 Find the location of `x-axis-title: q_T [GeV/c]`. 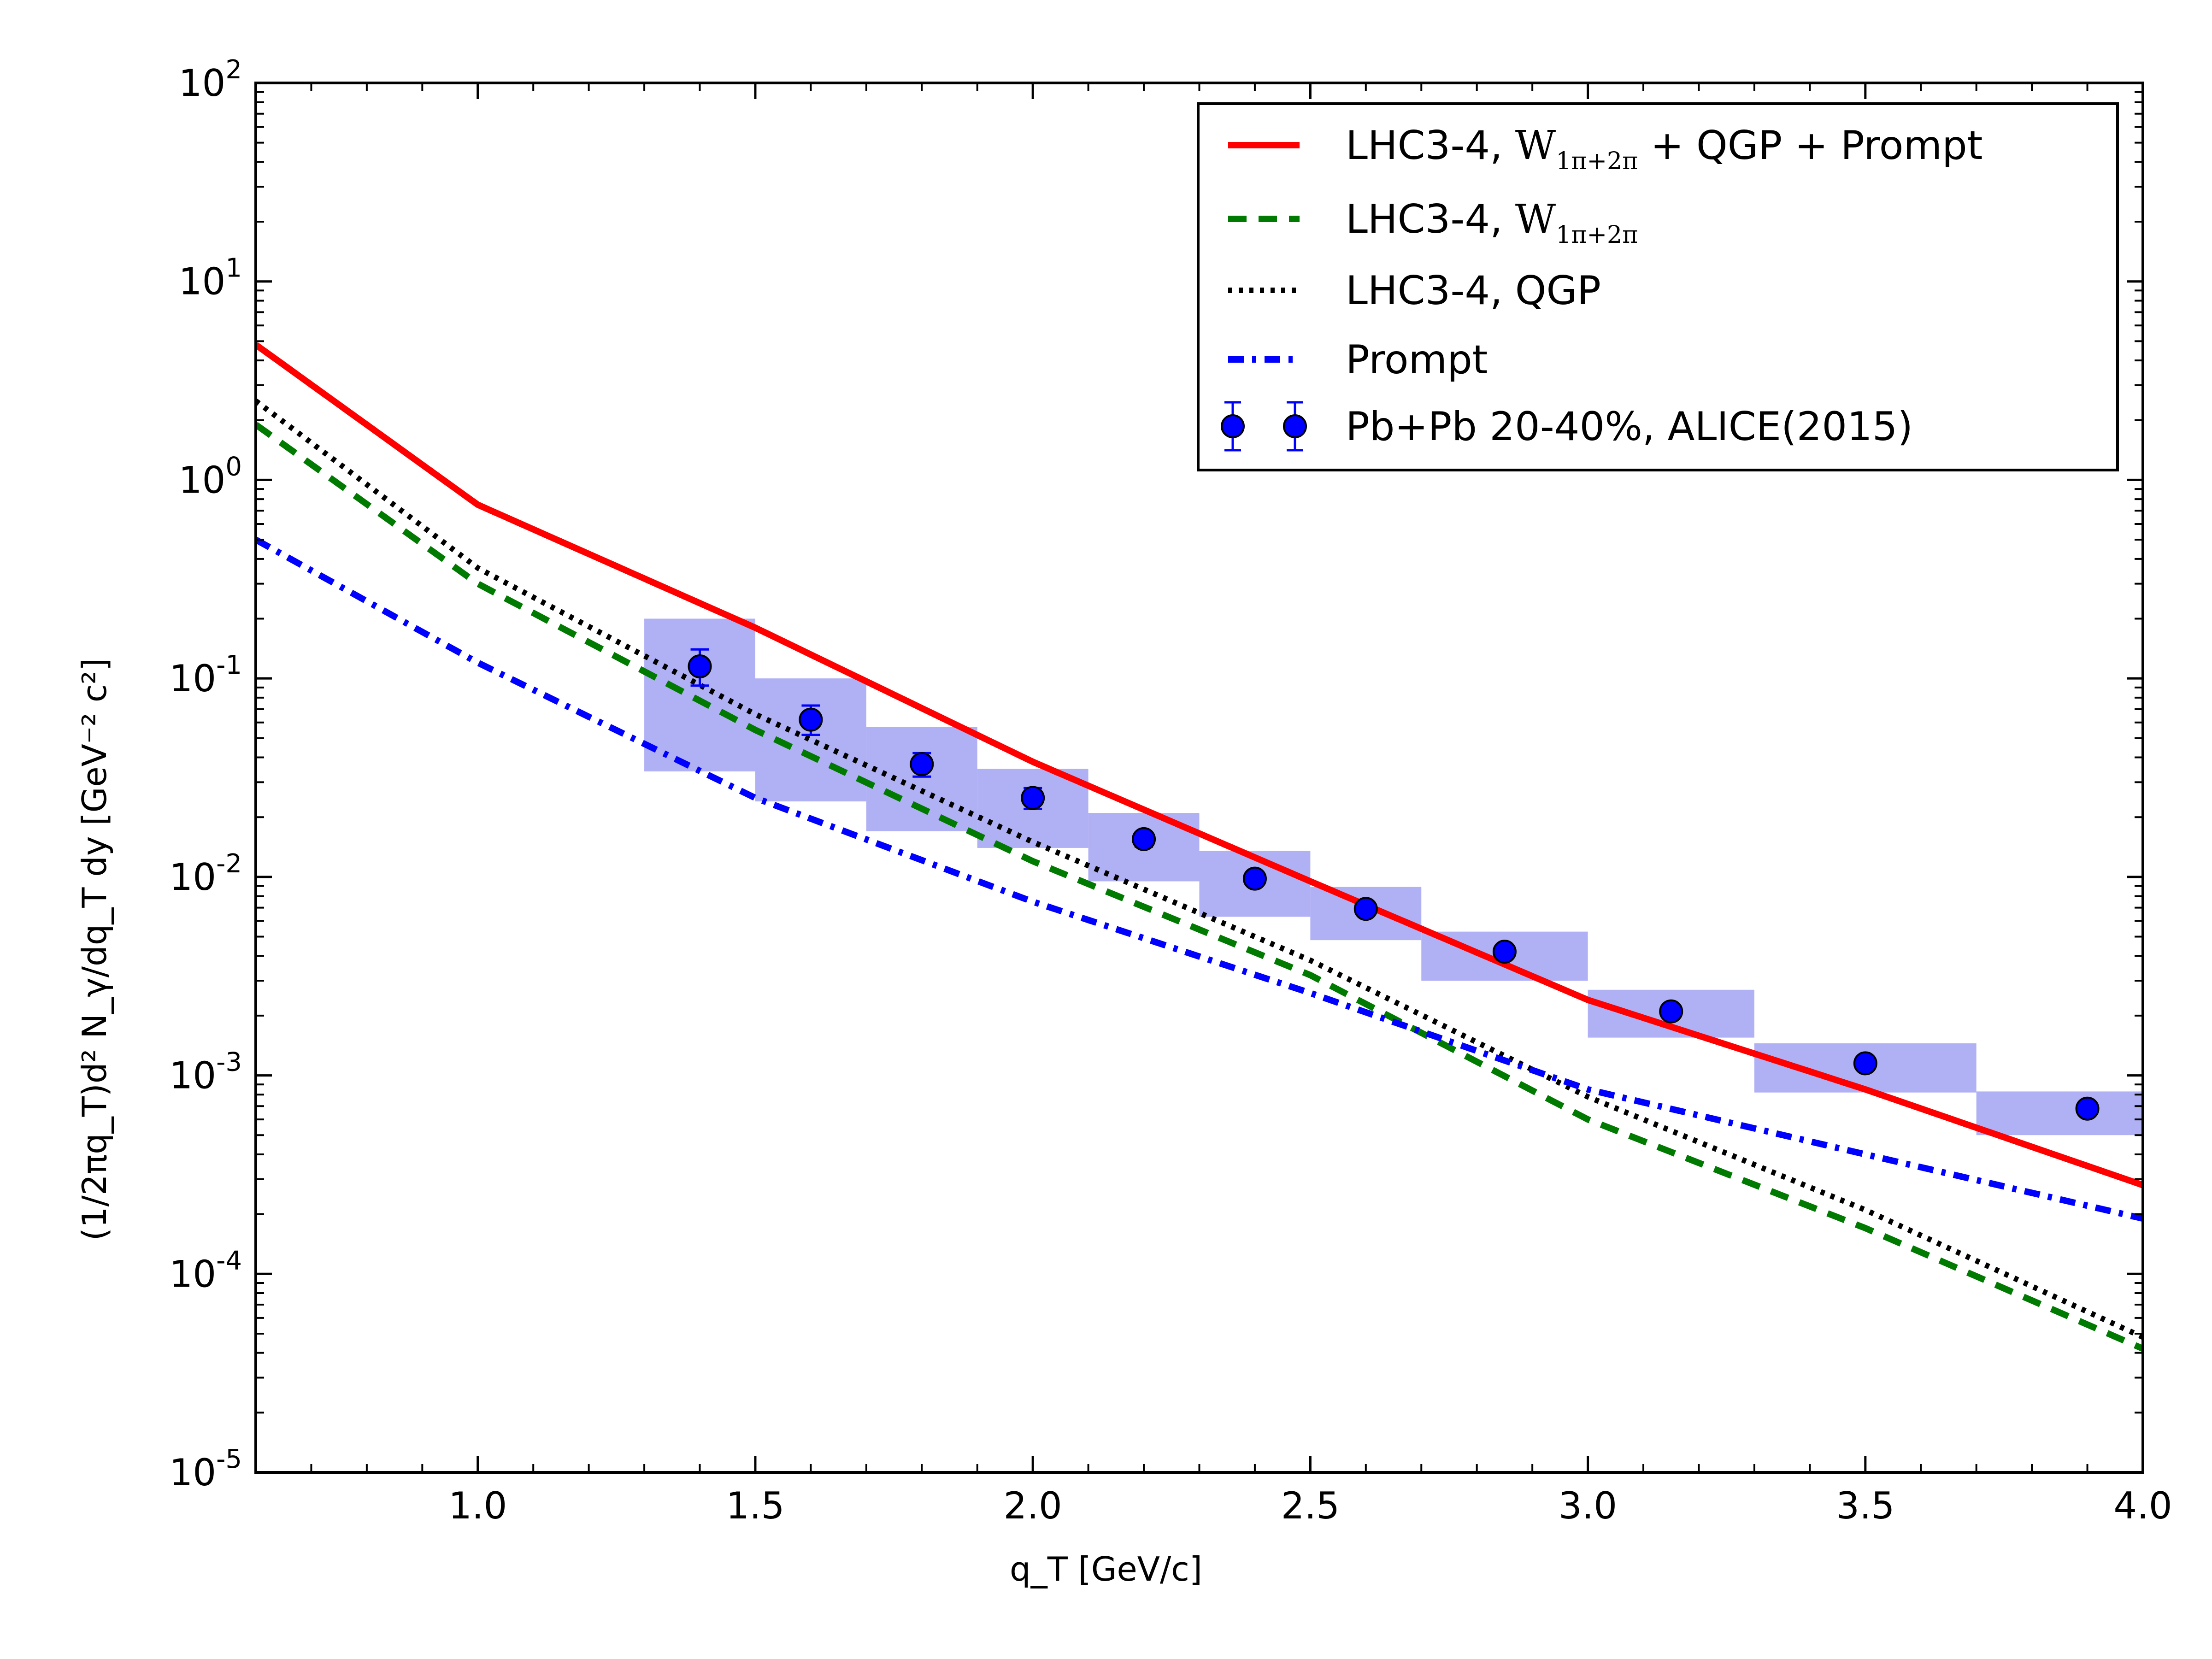

x-axis-title: q_T [GeV/c] is located at coordinates (1106, 1569).